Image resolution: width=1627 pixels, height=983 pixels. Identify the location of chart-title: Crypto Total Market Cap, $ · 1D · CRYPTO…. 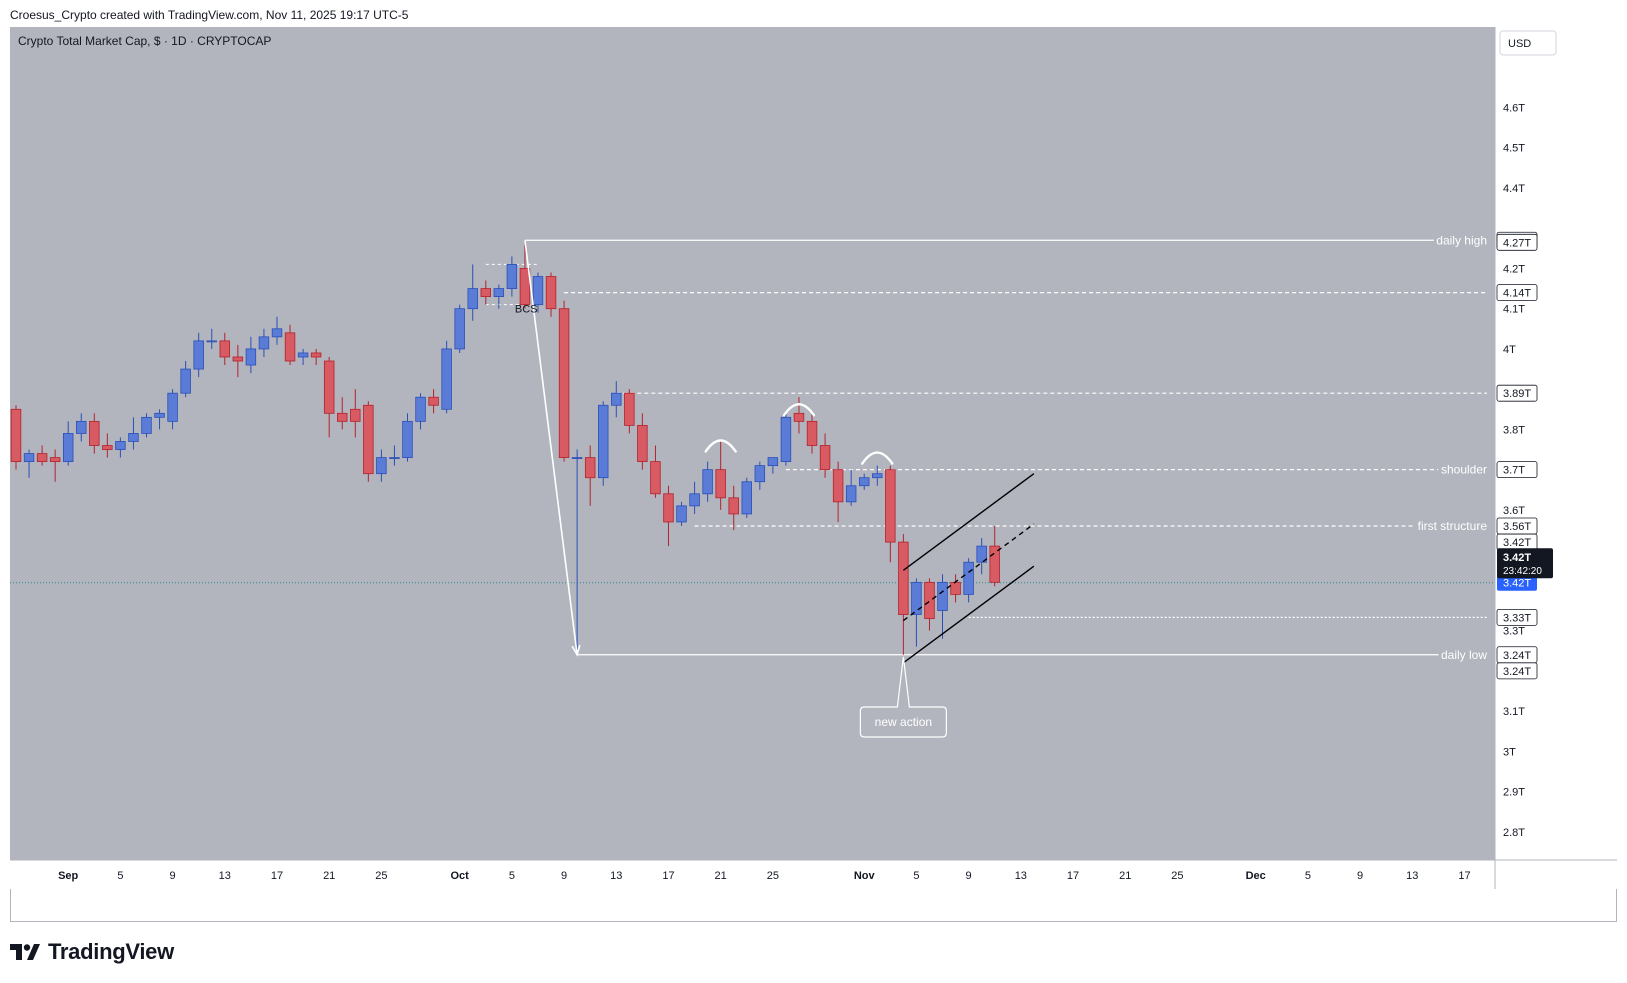
(144, 41).